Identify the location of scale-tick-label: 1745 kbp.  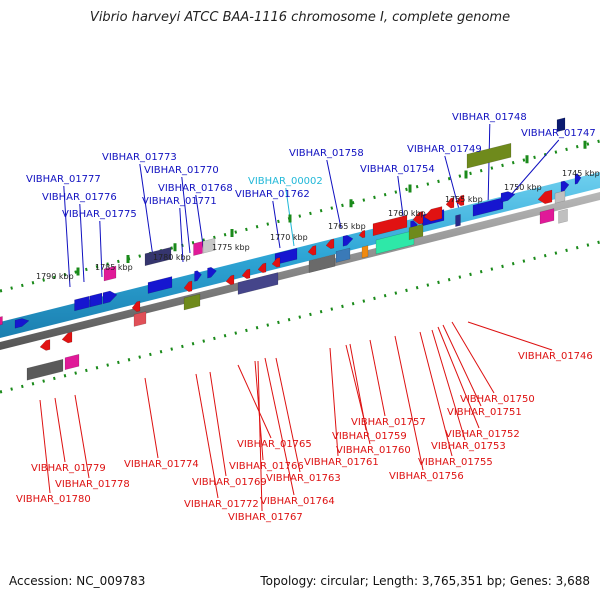
(581, 173).